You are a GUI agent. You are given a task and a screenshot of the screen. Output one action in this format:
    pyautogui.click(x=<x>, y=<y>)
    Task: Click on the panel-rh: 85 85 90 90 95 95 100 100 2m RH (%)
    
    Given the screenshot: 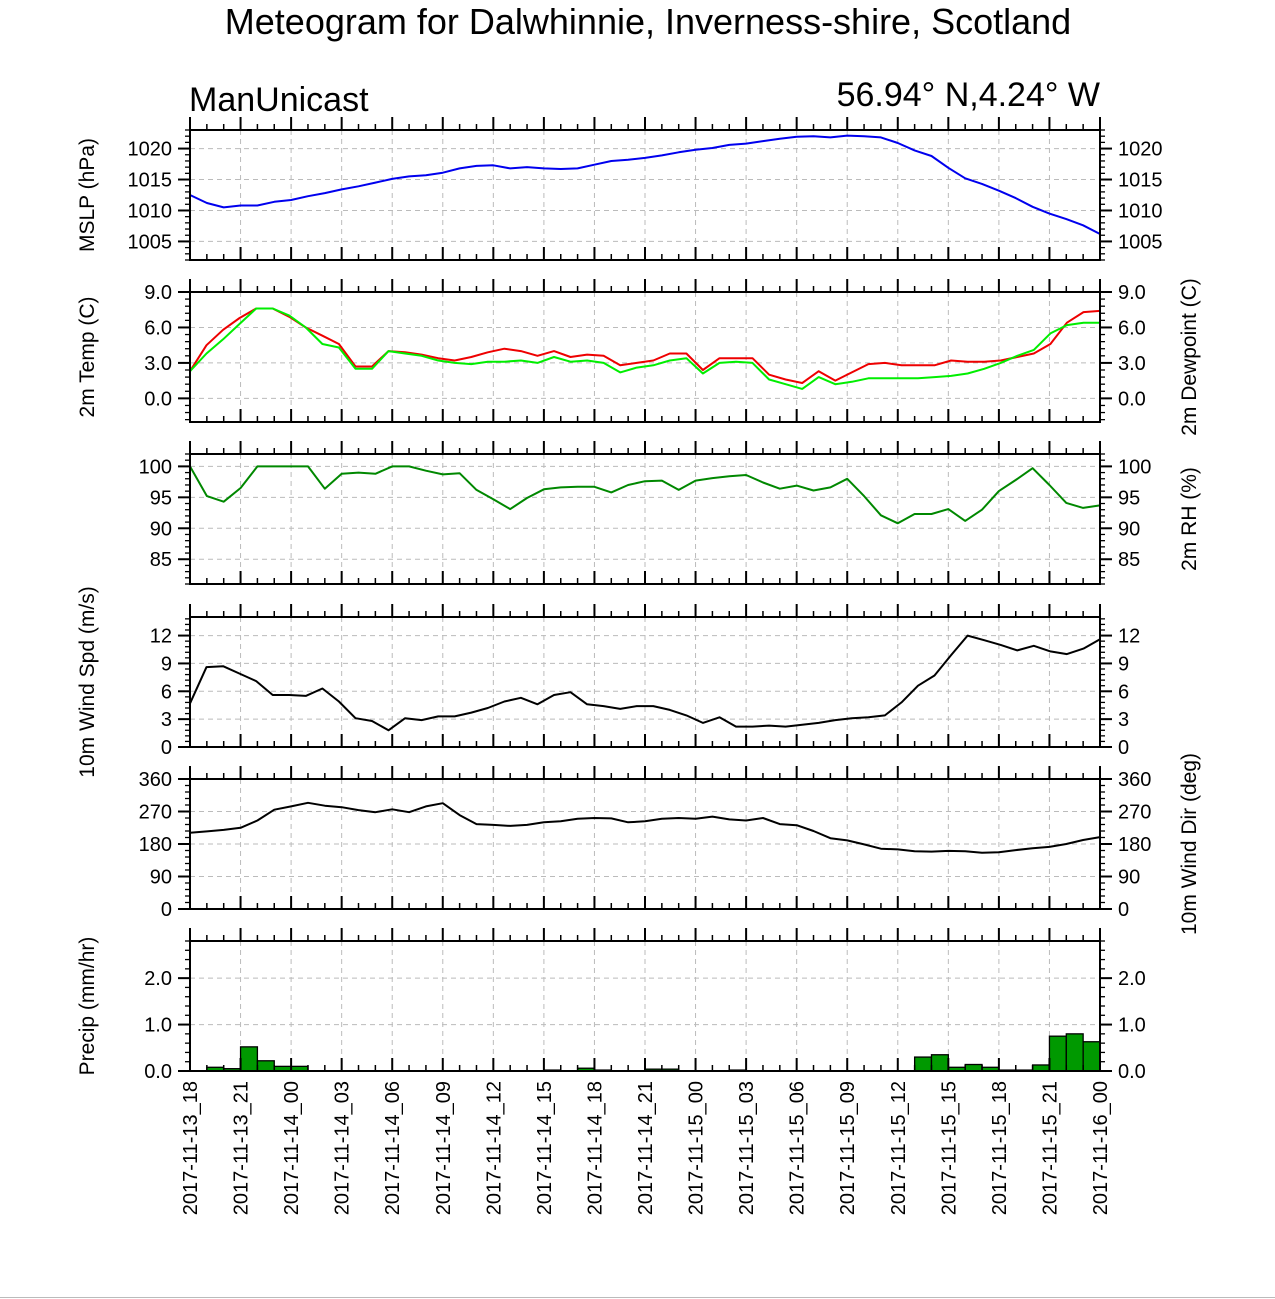 What is the action you would take?
    pyautogui.click(x=670, y=513)
    